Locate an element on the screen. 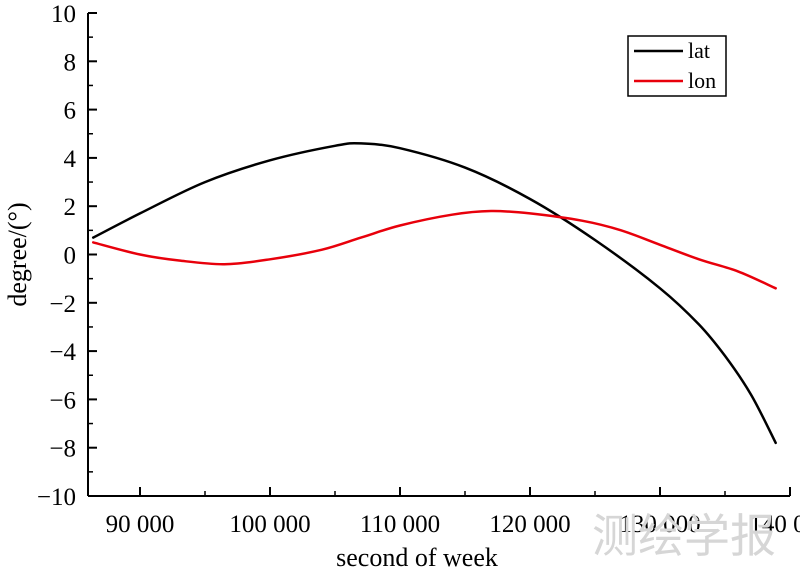  y-tick-label: −10 is located at coordinates (56, 497).